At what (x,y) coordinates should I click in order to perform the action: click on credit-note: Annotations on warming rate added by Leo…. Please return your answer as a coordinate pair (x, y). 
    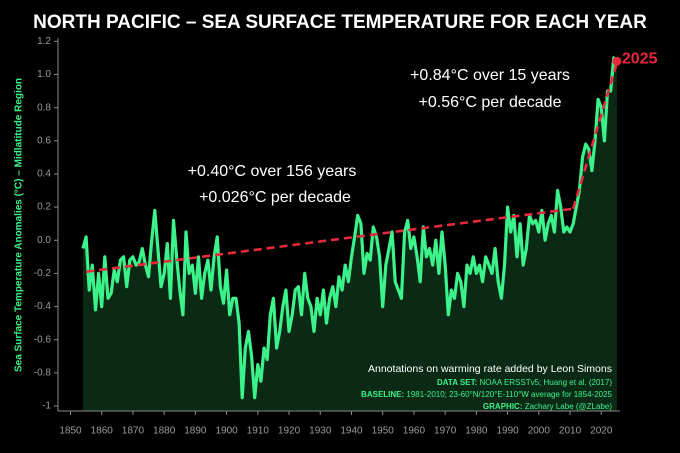
    Looking at the image, I should click on (490, 369).